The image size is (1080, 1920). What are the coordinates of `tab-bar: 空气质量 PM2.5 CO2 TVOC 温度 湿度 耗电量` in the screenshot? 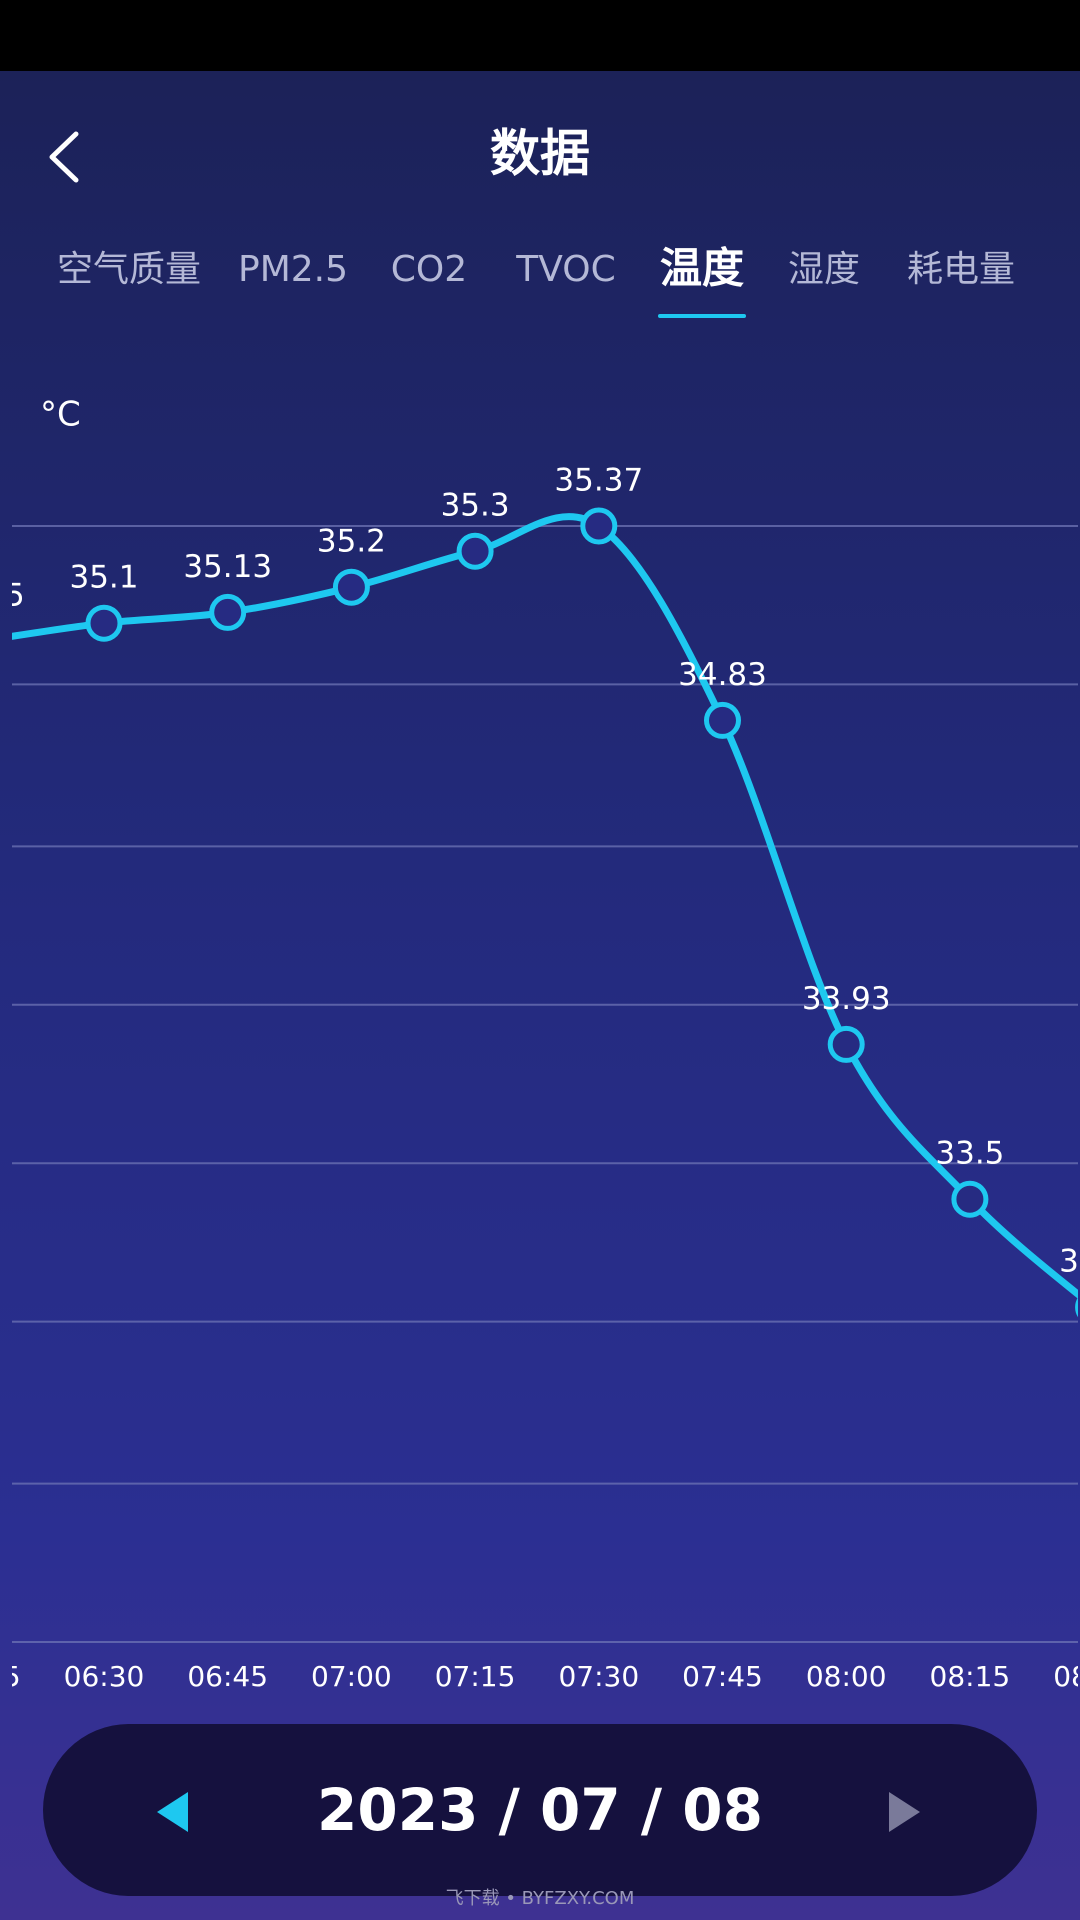 It's located at (536, 281).